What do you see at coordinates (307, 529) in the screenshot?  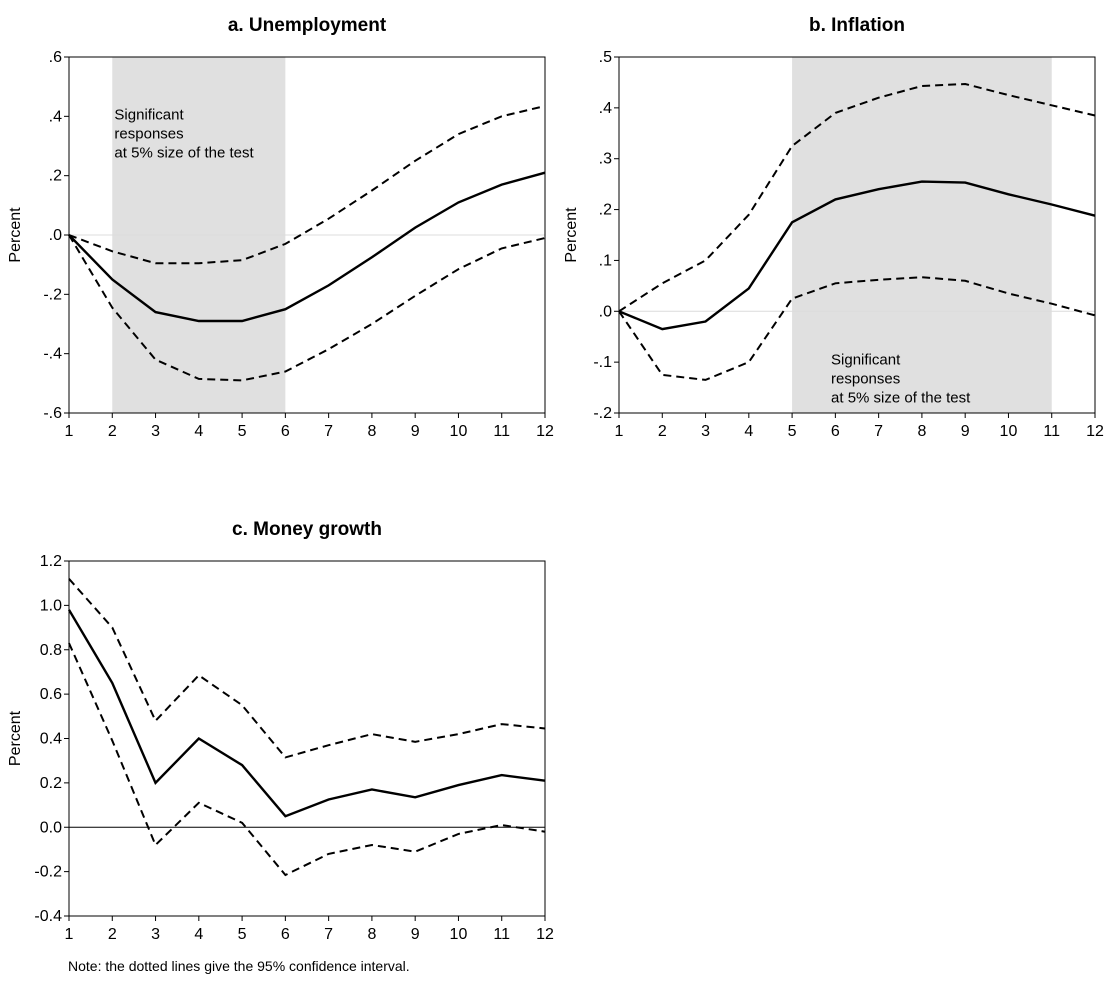 I see `chart-title: c. Money growth` at bounding box center [307, 529].